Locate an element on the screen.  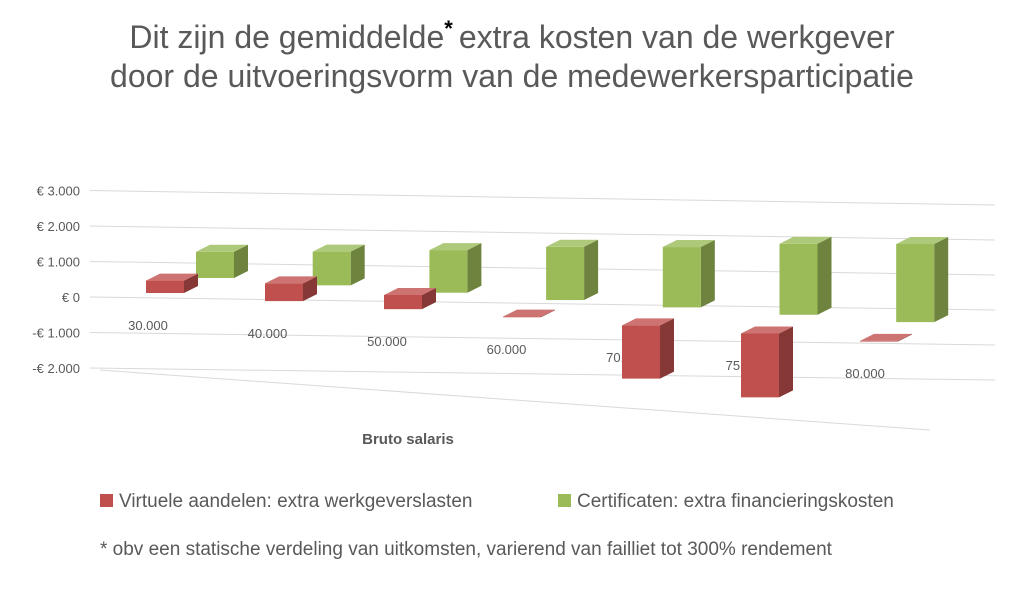
y-tick-label: € 2.000 is located at coordinates (58, 226).